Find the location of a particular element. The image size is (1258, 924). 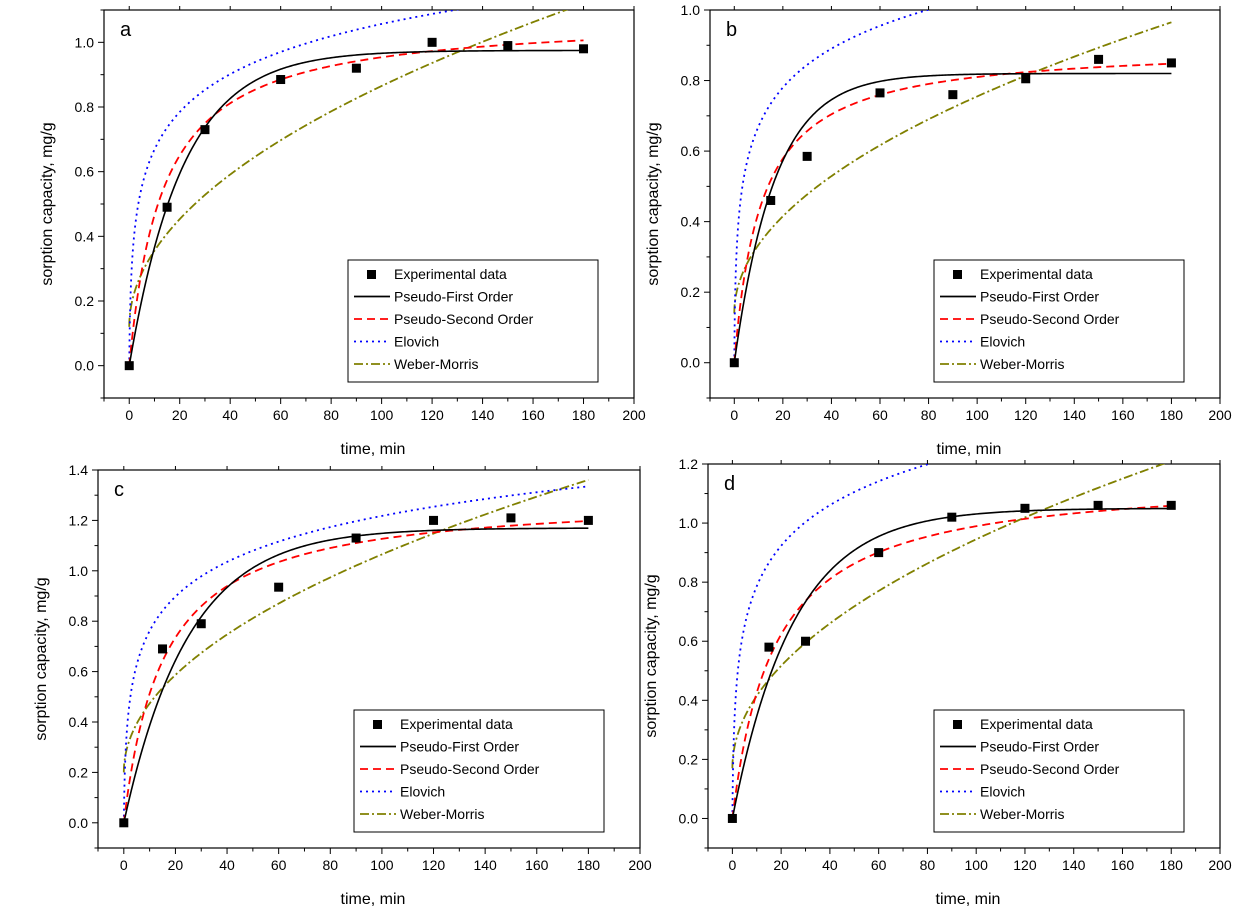

series-line-elovich is located at coordinates (831, 641).